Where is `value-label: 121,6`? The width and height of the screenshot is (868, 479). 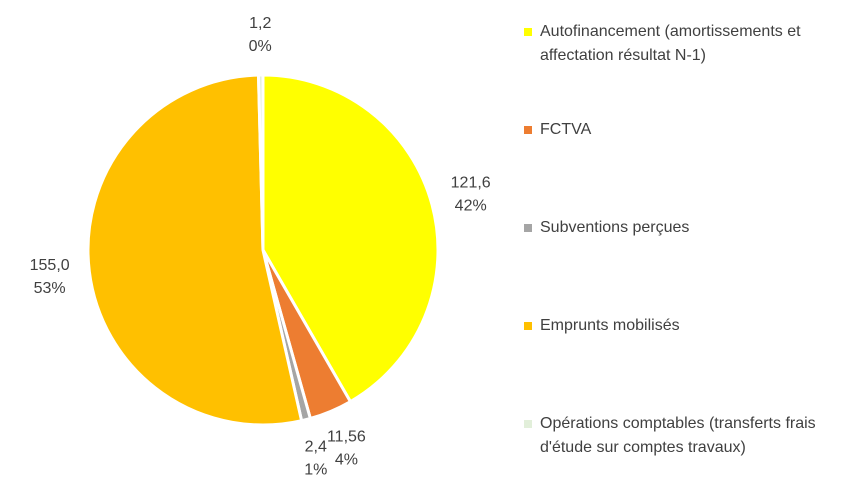 value-label: 121,6 is located at coordinates (471, 183).